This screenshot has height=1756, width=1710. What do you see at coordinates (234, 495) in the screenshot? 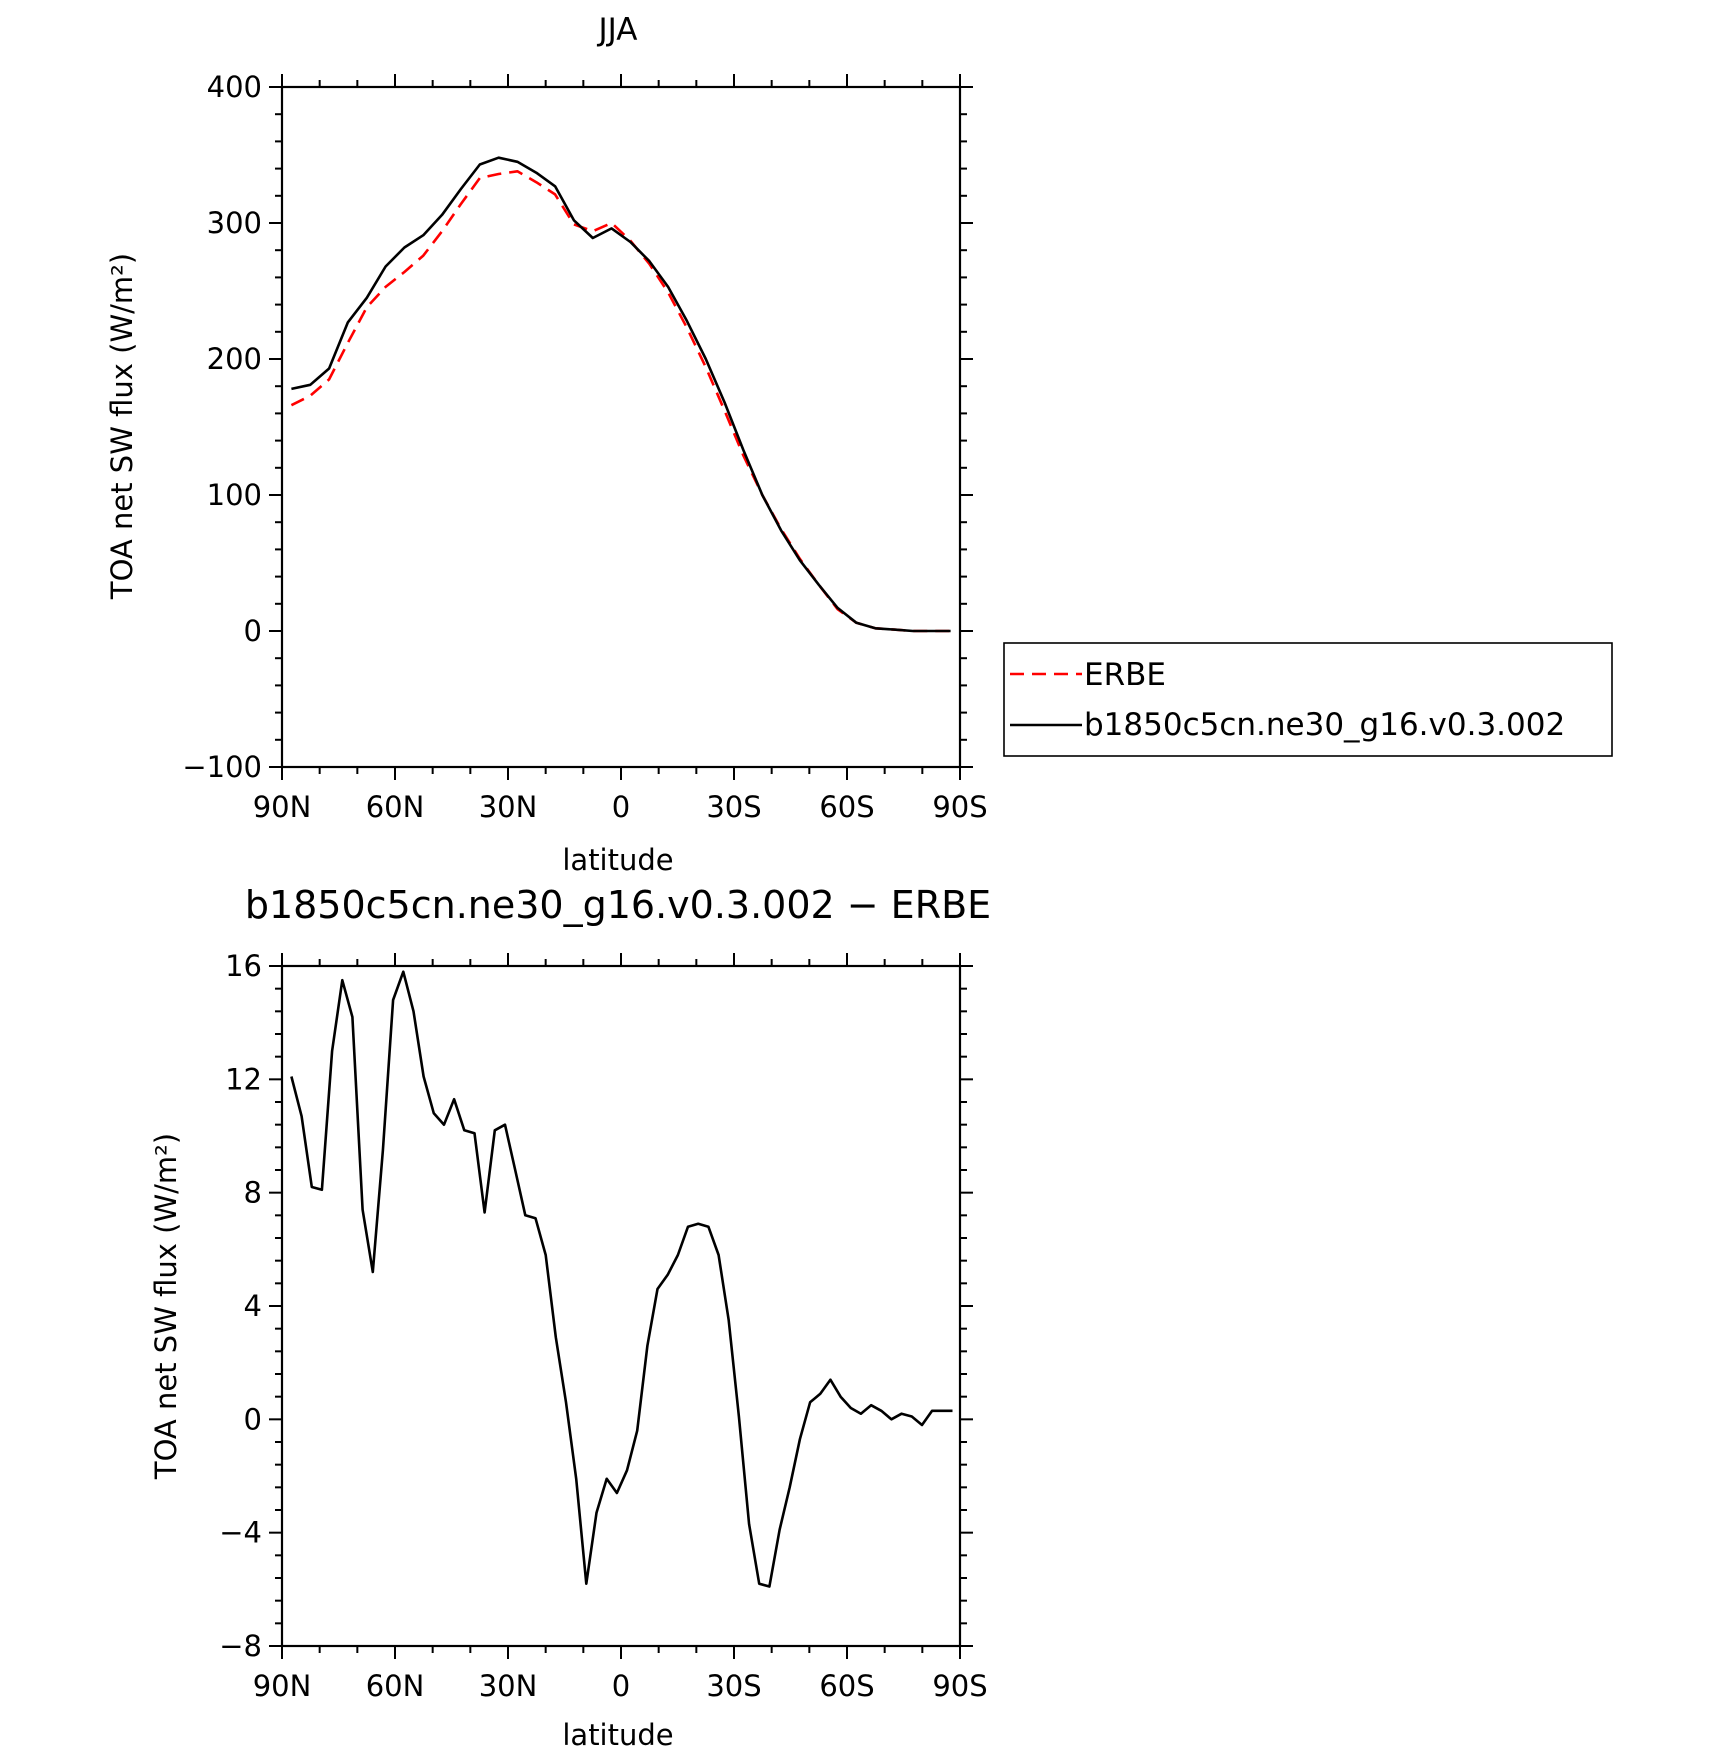
I see `y-tick-label: 100` at bounding box center [234, 495].